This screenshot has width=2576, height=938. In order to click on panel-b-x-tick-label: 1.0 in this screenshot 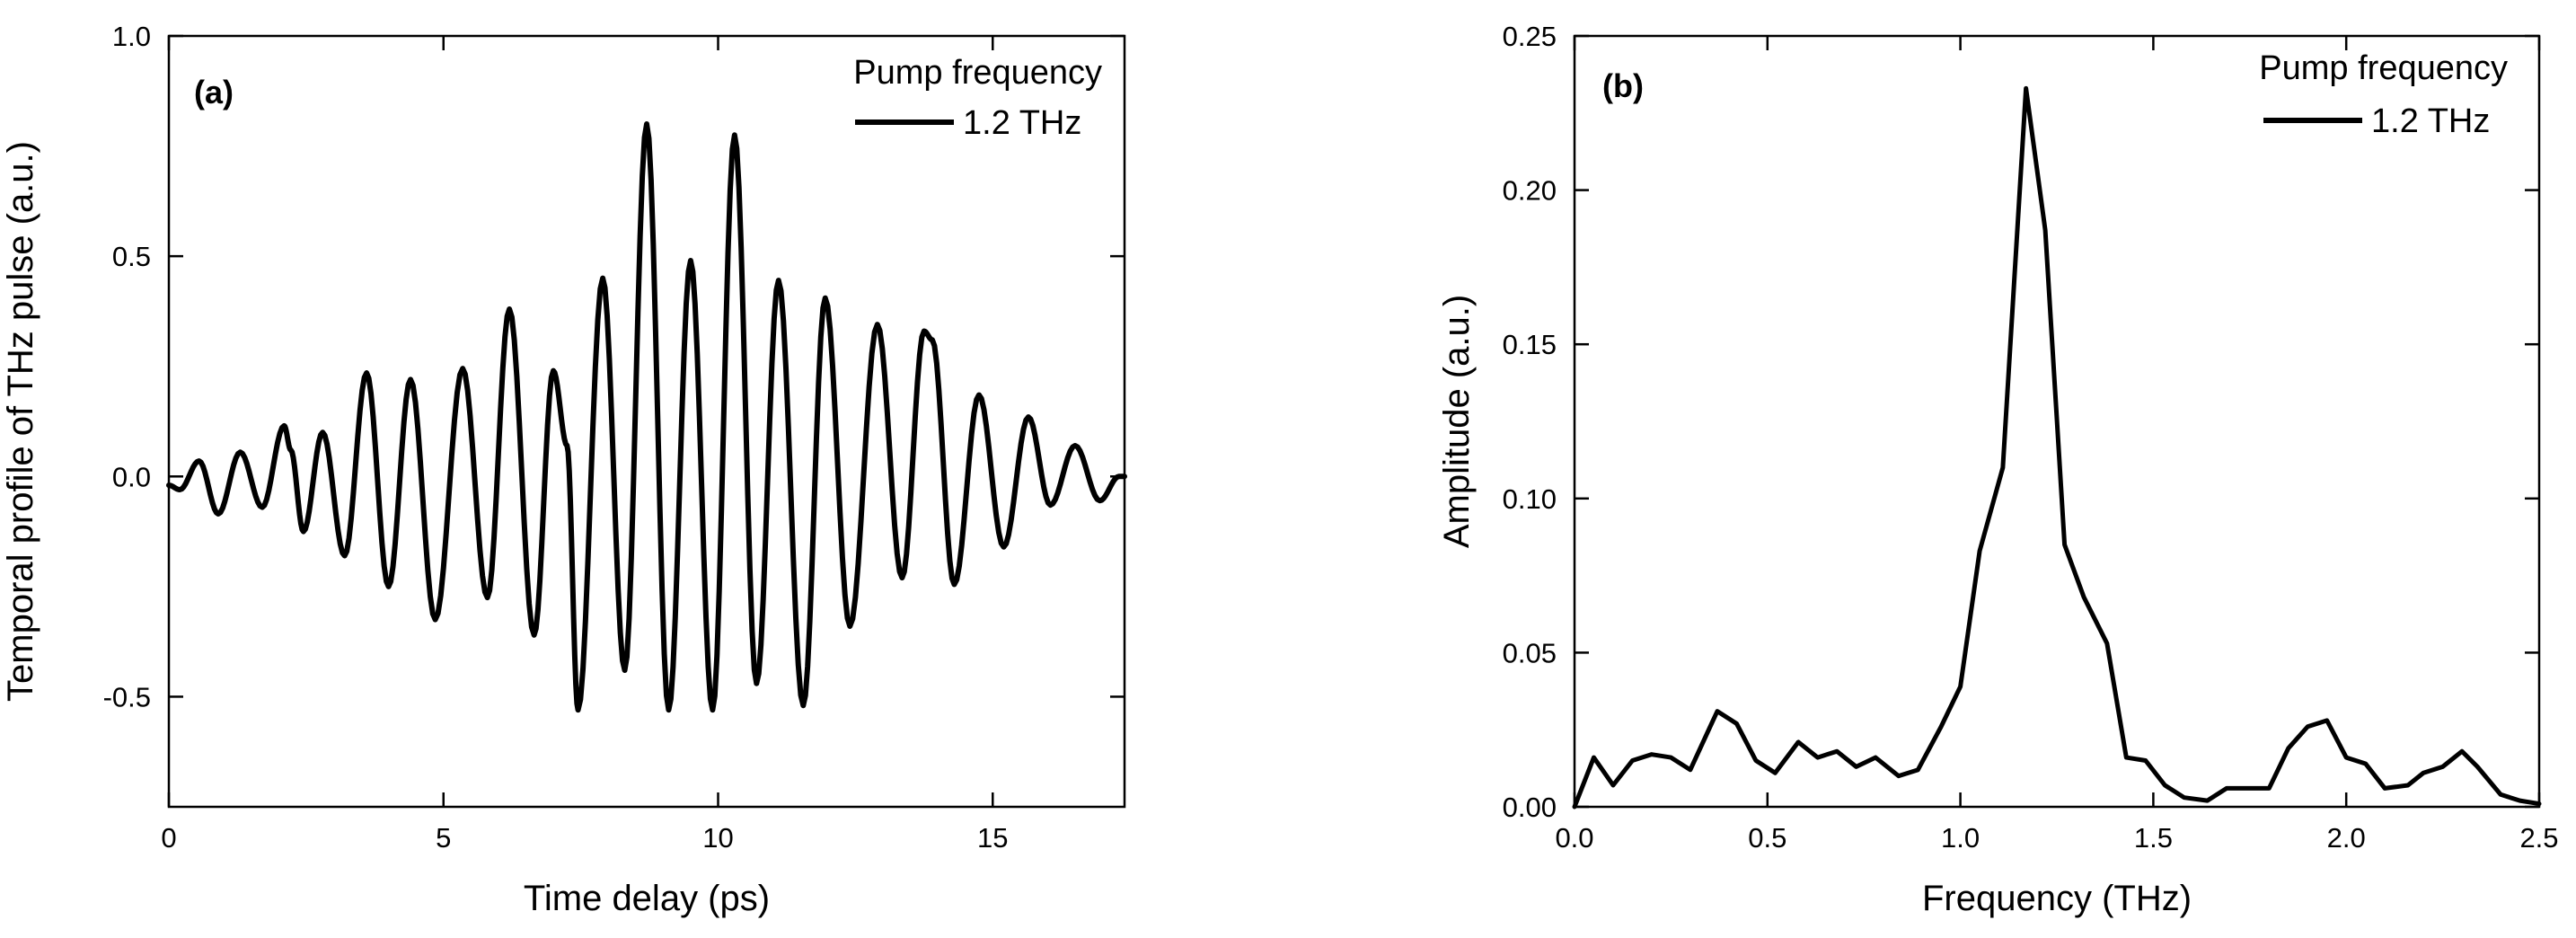, I will do `click(1960, 838)`.